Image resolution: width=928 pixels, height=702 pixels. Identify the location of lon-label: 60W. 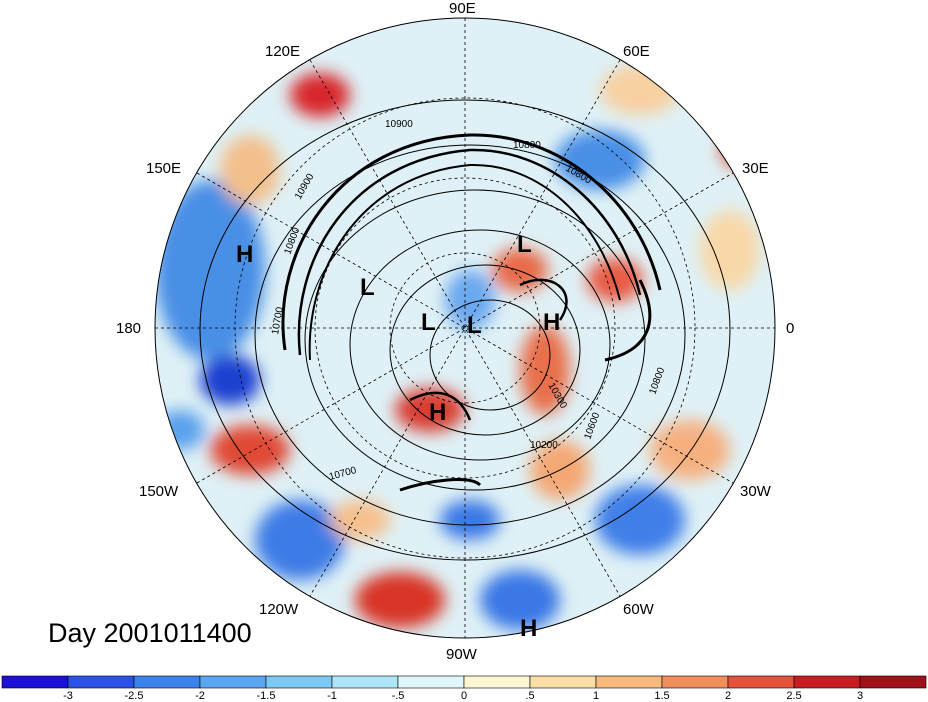
(639, 609).